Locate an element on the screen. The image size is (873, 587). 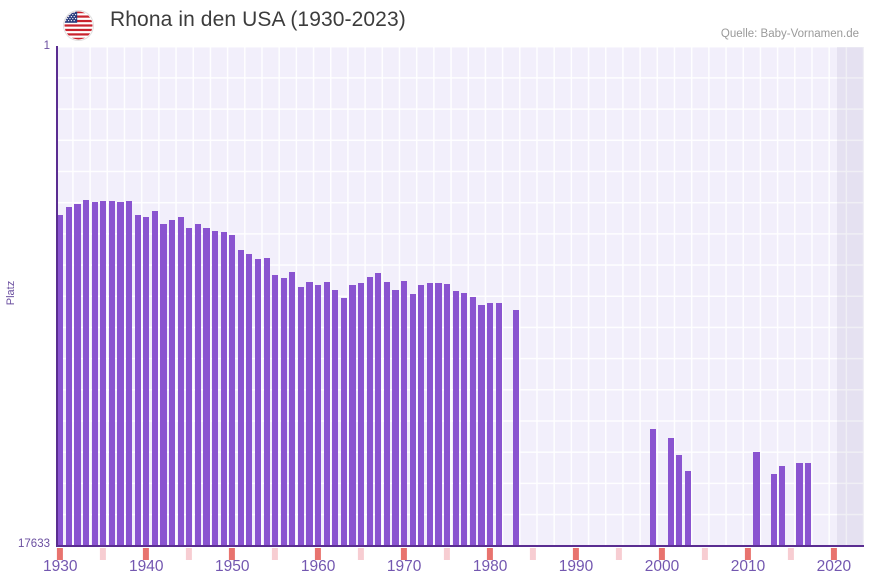
x-tick-label-2000: 2000 is located at coordinates (662, 566).